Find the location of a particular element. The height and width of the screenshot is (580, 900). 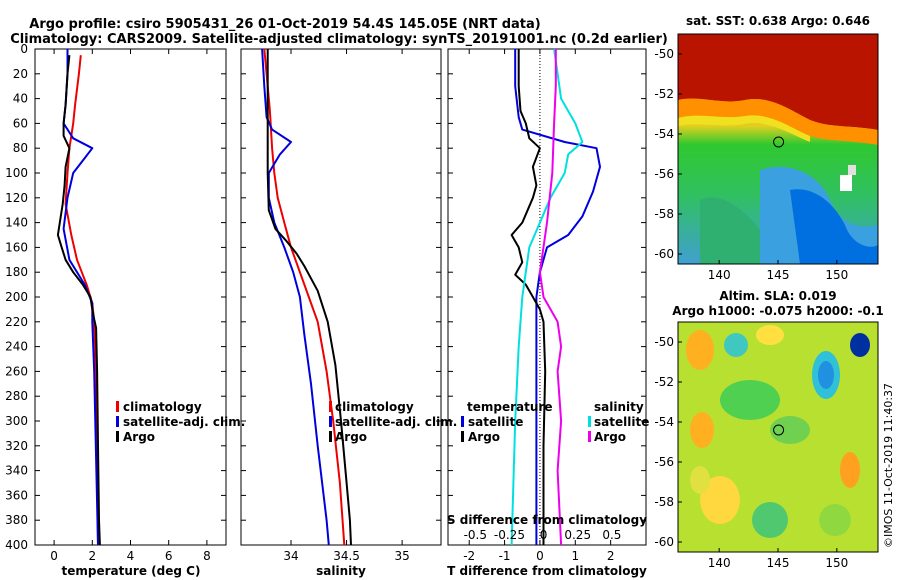

depth-tick-label: 40 is located at coordinates (20, 99).